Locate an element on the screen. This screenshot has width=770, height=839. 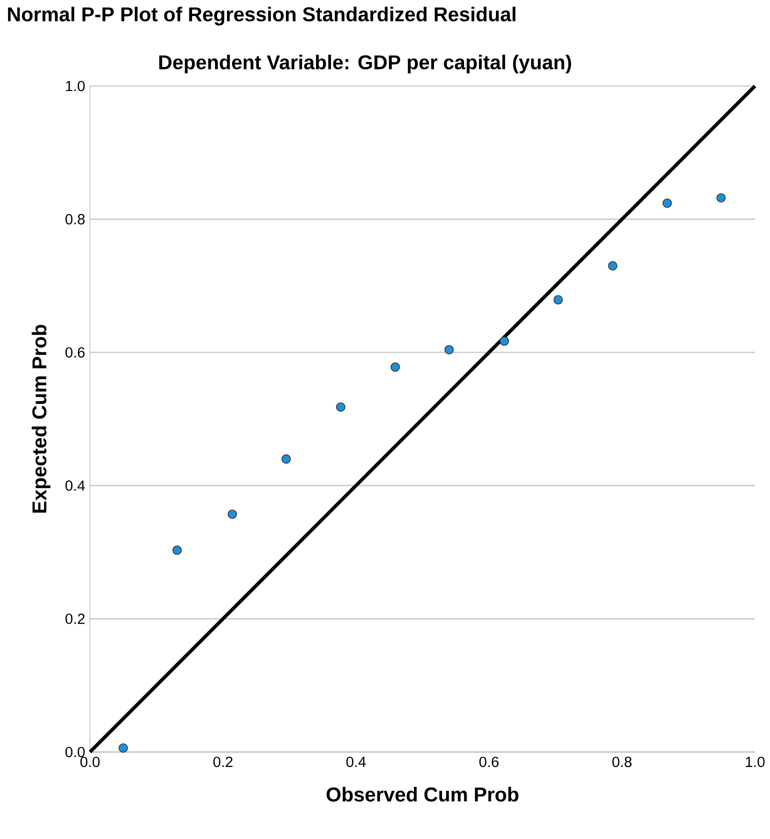
y-tick-label: 0.8 is located at coordinates (75, 219).